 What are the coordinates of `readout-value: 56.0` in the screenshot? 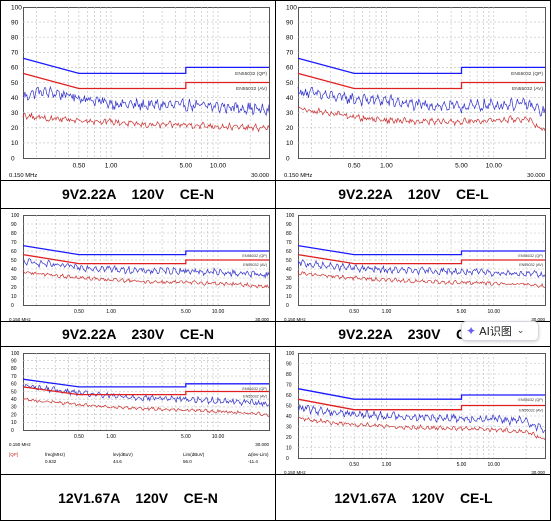 It's located at (187, 461).